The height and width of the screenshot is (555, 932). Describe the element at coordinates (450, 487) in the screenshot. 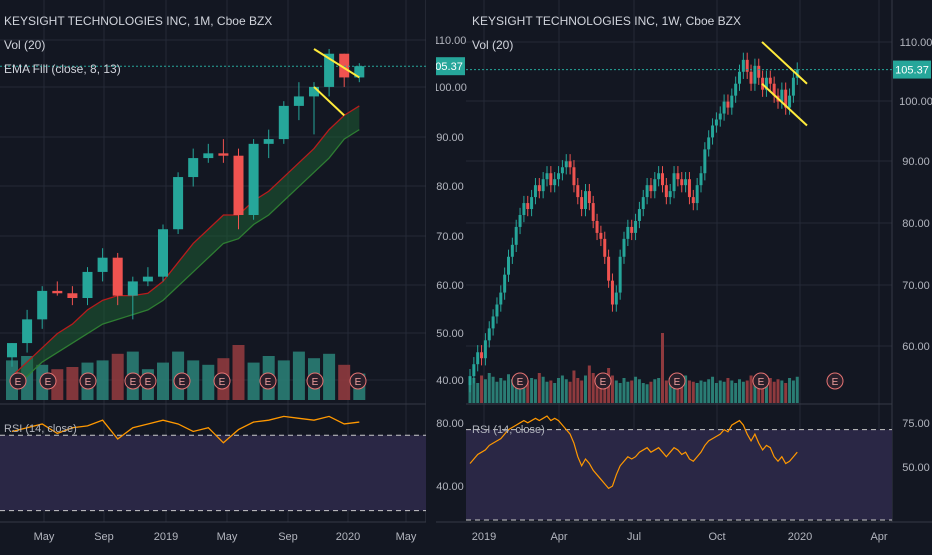

I see `rsi-tick-label: 40.00` at that location.